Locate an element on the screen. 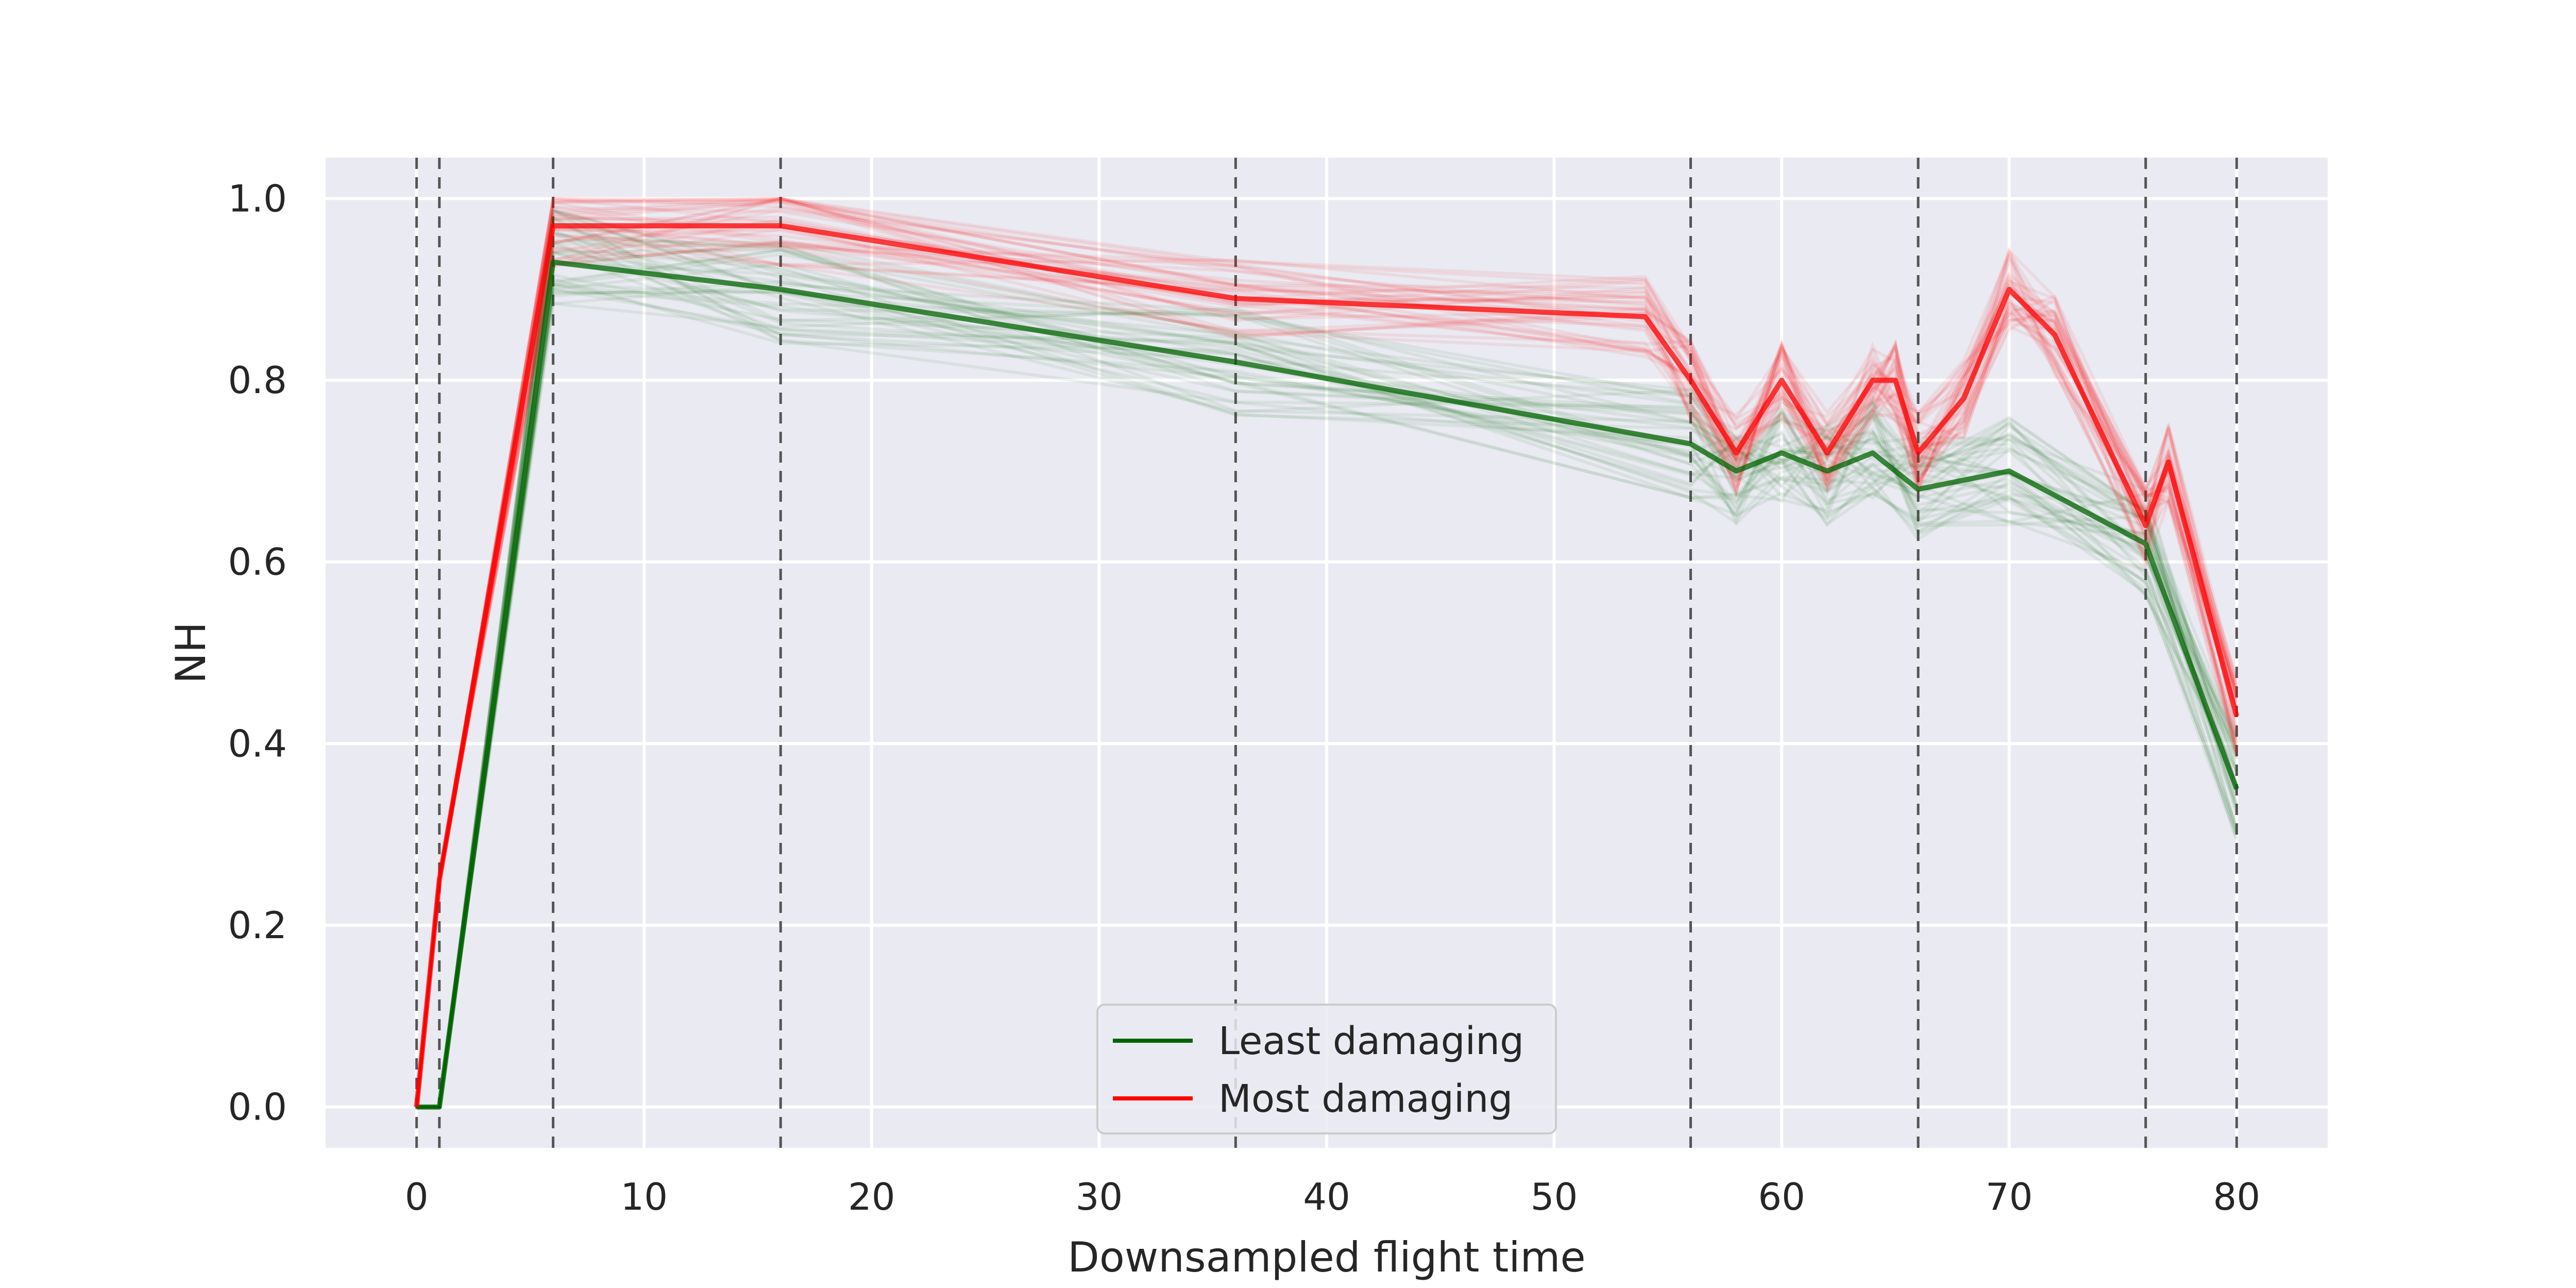 The image size is (2576, 1288). y-tick-label: 1.0 is located at coordinates (257, 199).